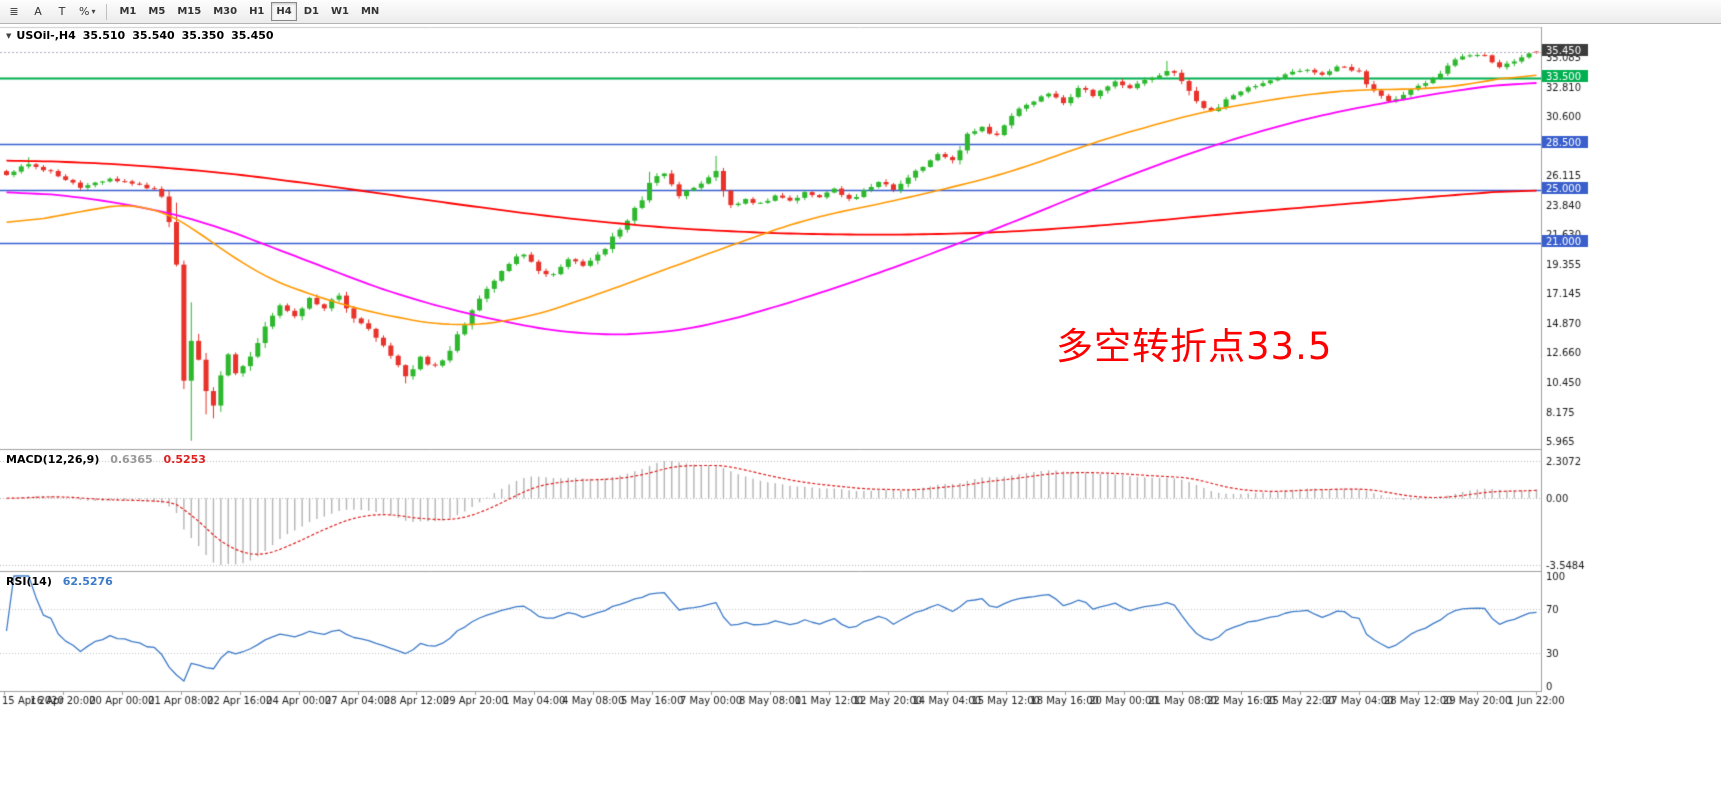 The height and width of the screenshot is (785, 1721). I want to click on indicators-icon: %, so click(84, 11).